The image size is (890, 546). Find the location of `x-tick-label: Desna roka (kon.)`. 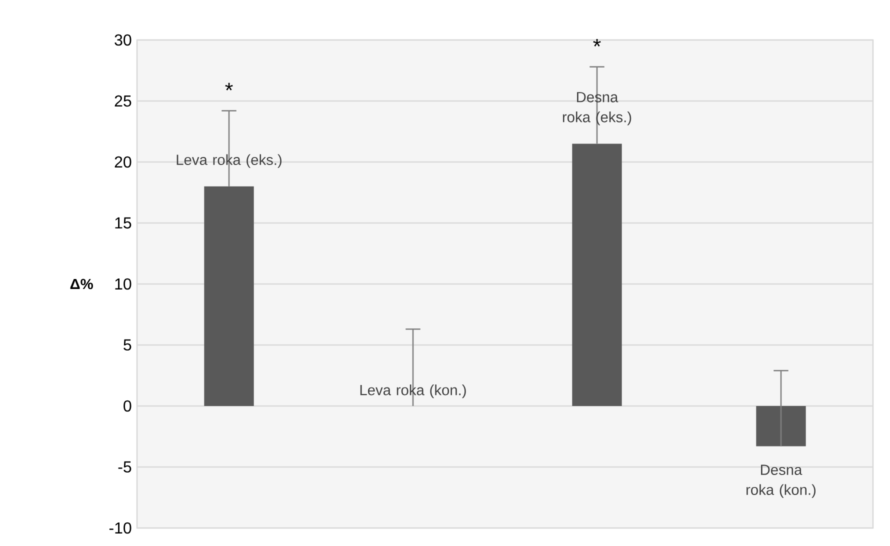

x-tick-label: Desna roka (kon.) is located at coordinates (781, 481).